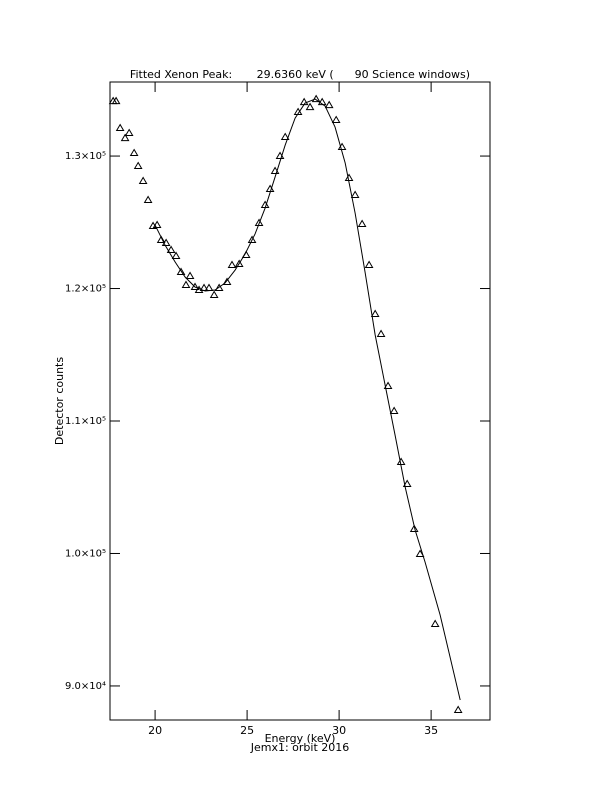 Image resolution: width=612 pixels, height=796 pixels. What do you see at coordinates (85, 156) in the screenshot?
I see `y-tick-label: 1.3×10⁵` at bounding box center [85, 156].